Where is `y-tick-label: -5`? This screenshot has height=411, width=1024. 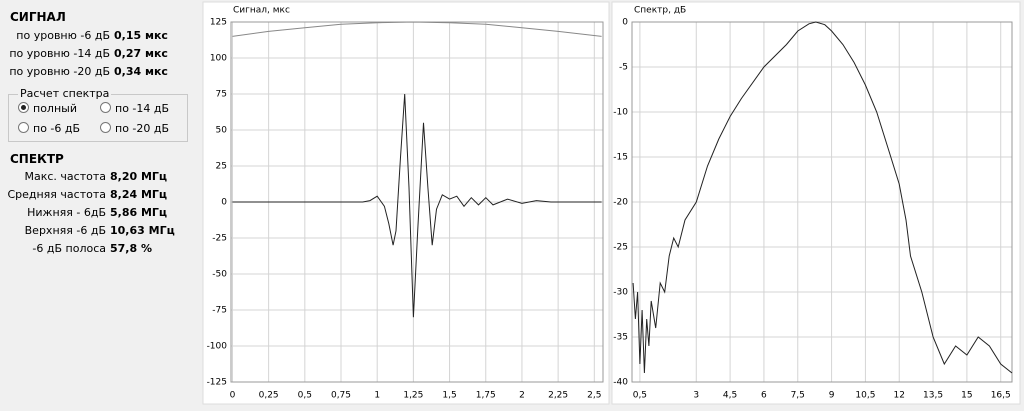 y-tick-label: -5 is located at coordinates (623, 68).